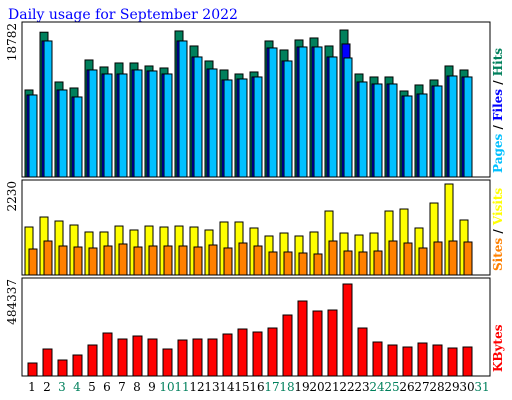 The height and width of the screenshot is (400, 512). Describe the element at coordinates (481, 387) in the screenshot. I see `x-tick-label: 31` at that location.